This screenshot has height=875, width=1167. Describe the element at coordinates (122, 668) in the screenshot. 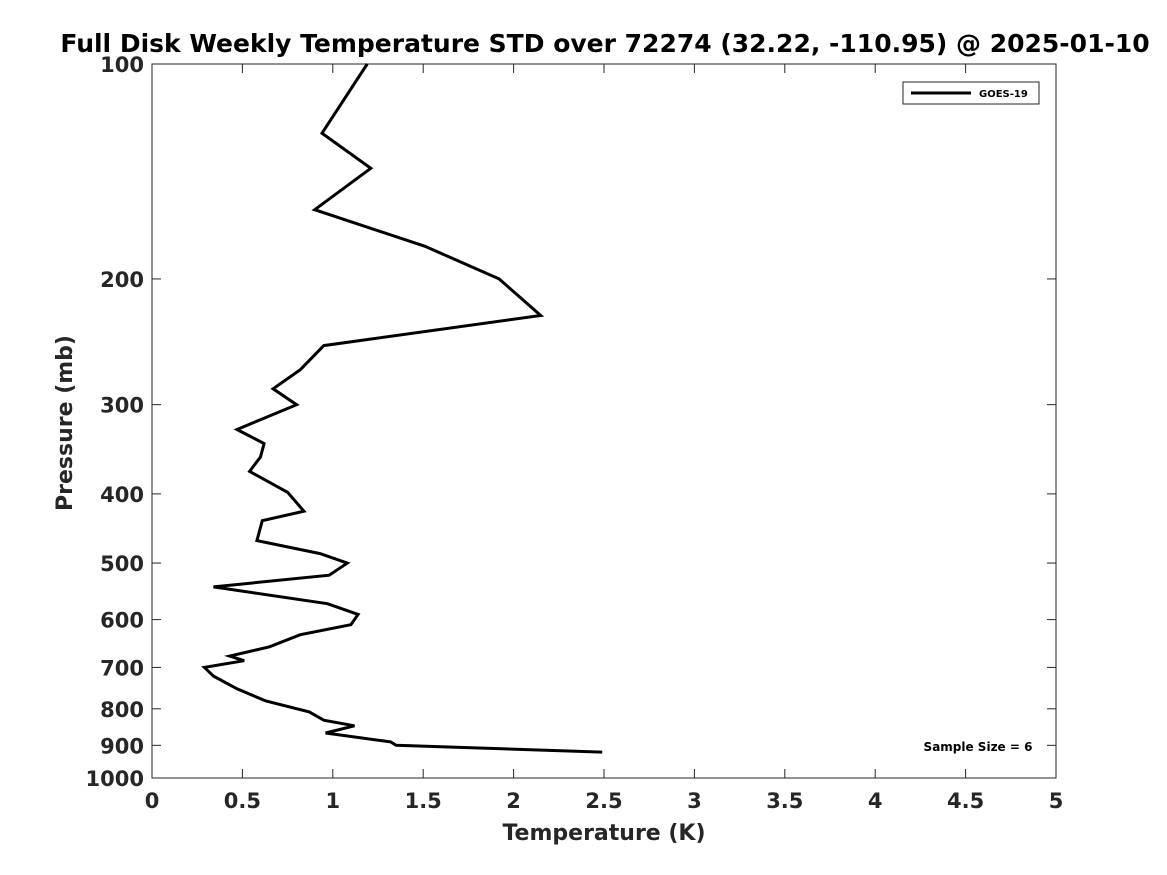

I see `y-tick-label: 700` at that location.